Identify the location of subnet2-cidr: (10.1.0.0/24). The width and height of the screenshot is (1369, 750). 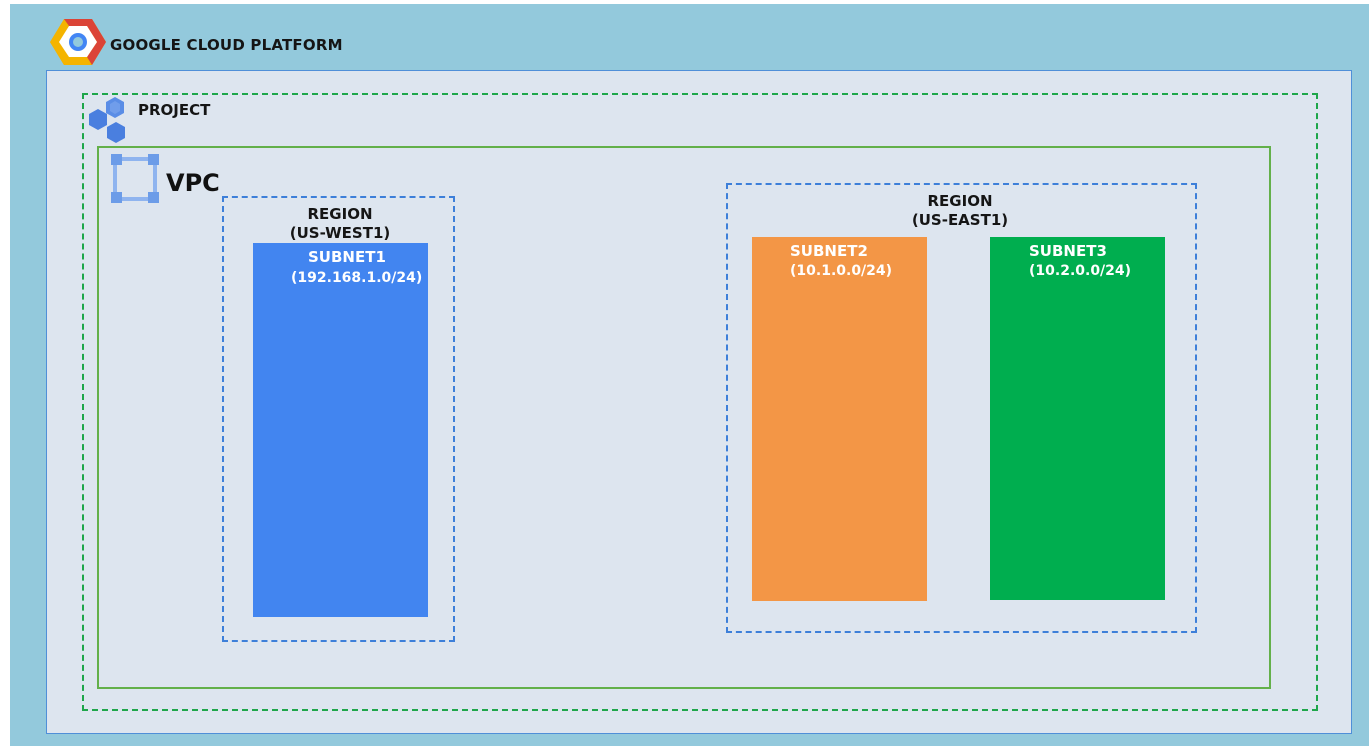
(841, 271).